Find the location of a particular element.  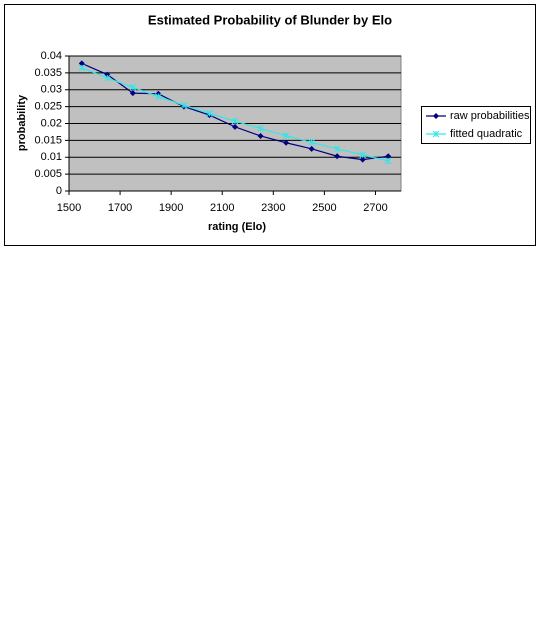

x-axis-title: rating (Elo) is located at coordinates (237, 227).